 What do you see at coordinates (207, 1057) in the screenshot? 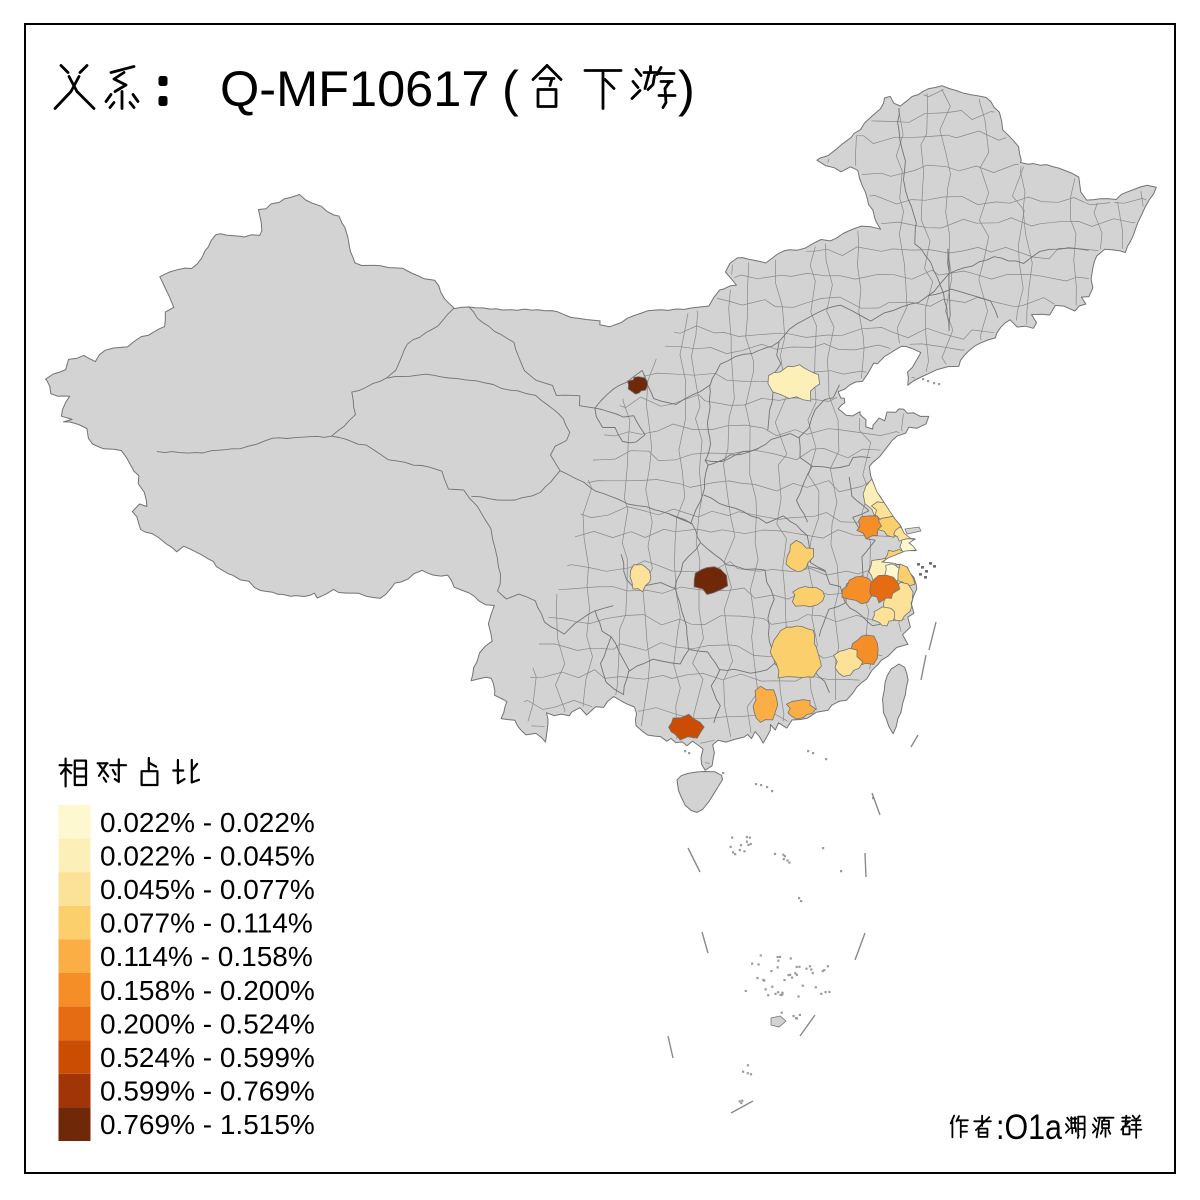
I see `svg-text: 0.524% - 0.599%` at bounding box center [207, 1057].